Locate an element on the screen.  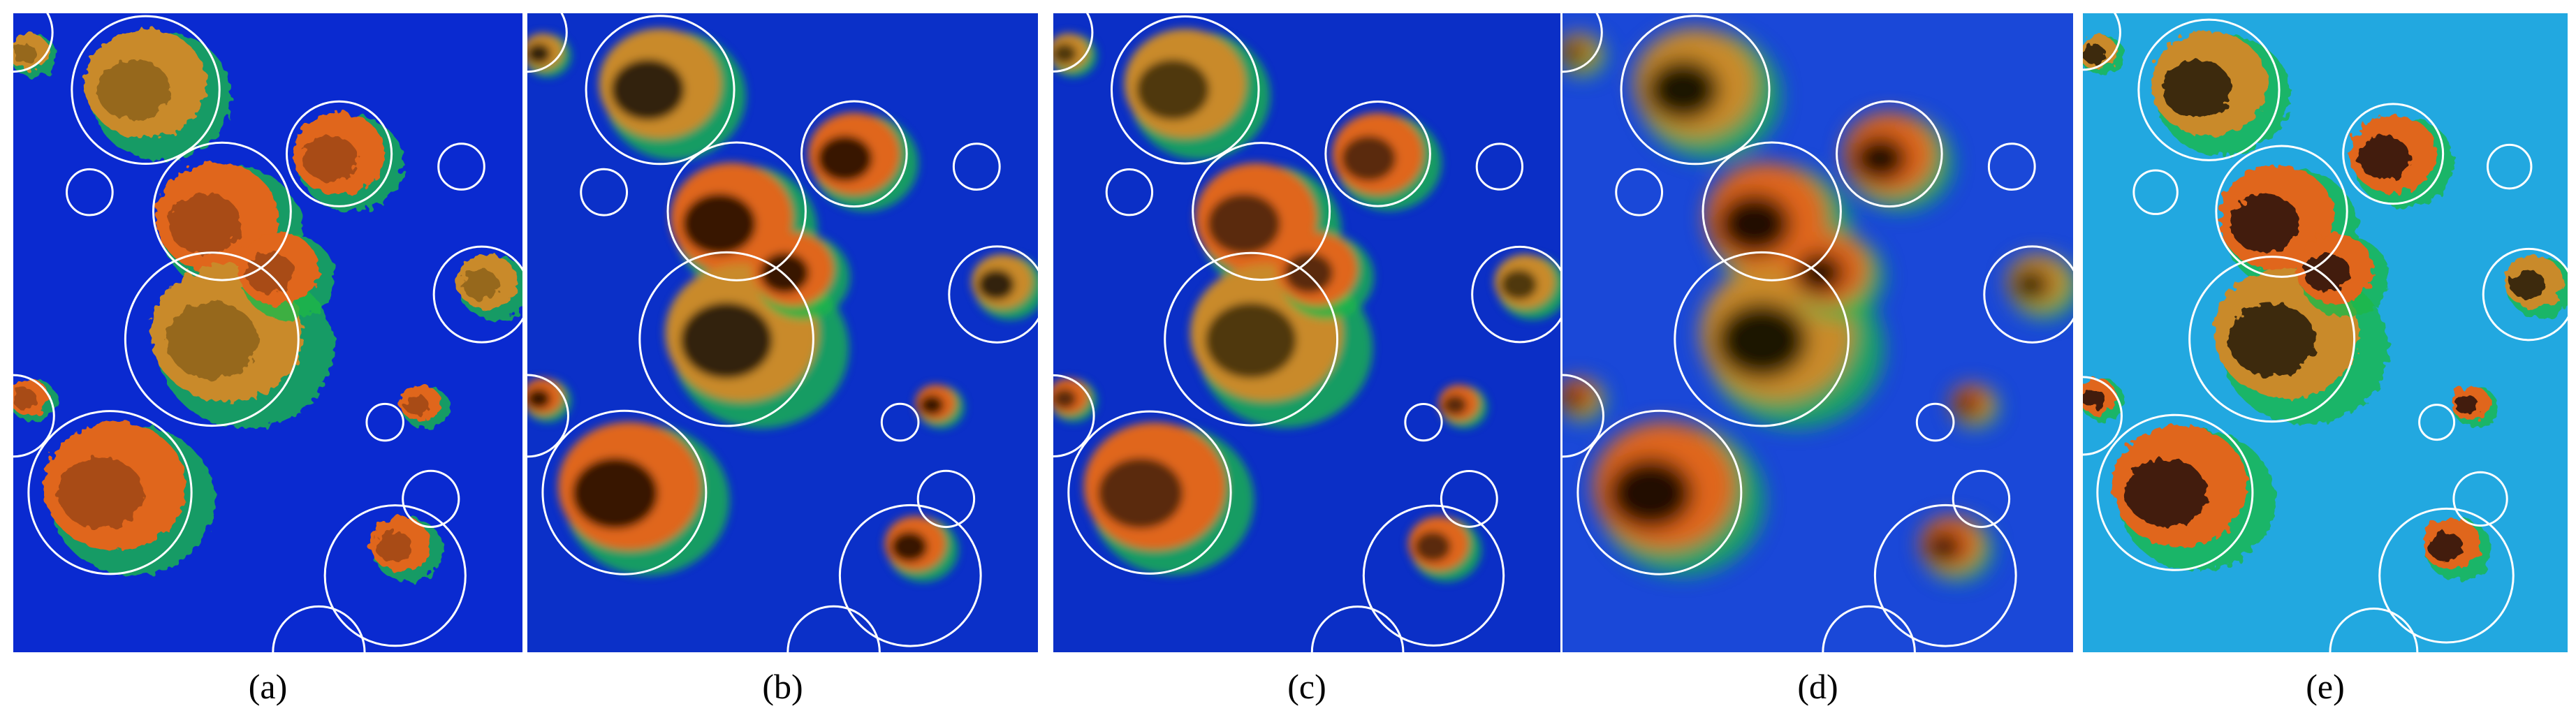
panel-label: (a) is located at coordinates (268, 687).